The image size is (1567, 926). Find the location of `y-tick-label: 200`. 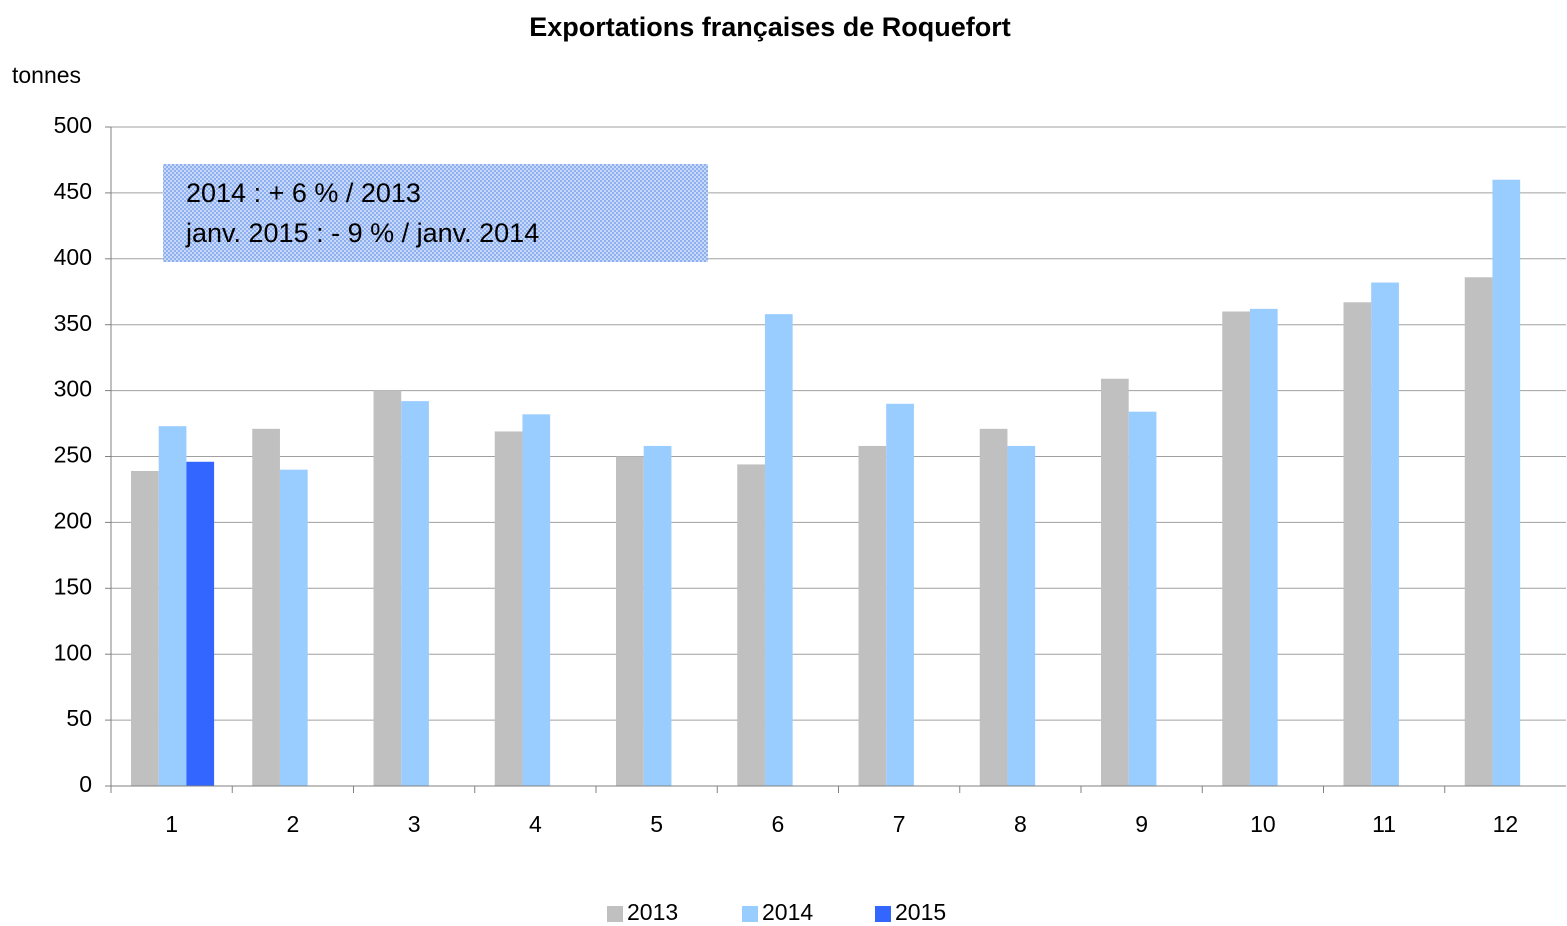

y-tick-label: 200 is located at coordinates (73, 520).